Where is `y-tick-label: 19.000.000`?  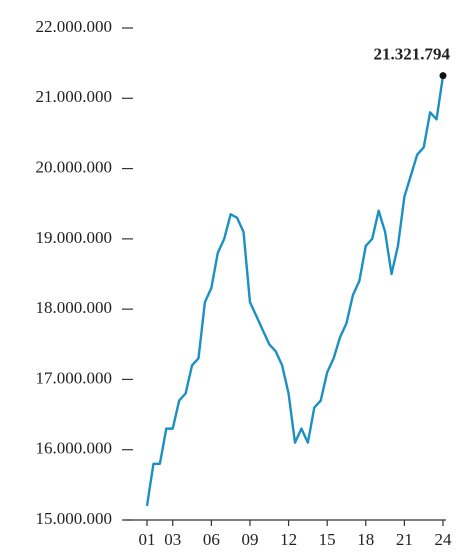
y-tick-label: 19.000.000 is located at coordinates (74, 237).